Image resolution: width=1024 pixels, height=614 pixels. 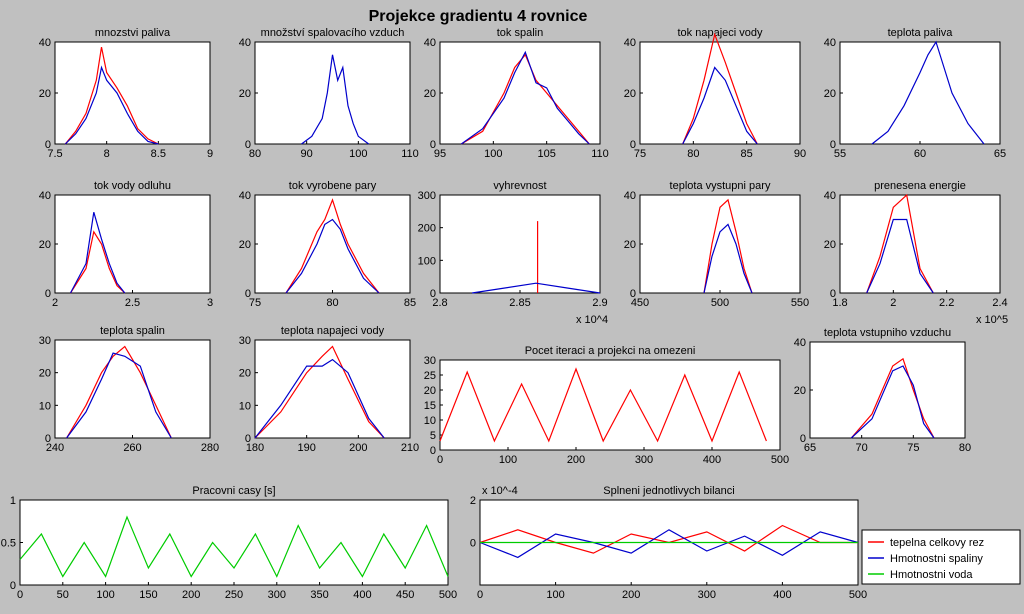 What do you see at coordinates (887, 333) in the screenshot?
I see `subplot-title: teplota vstupniho vzduchu` at bounding box center [887, 333].